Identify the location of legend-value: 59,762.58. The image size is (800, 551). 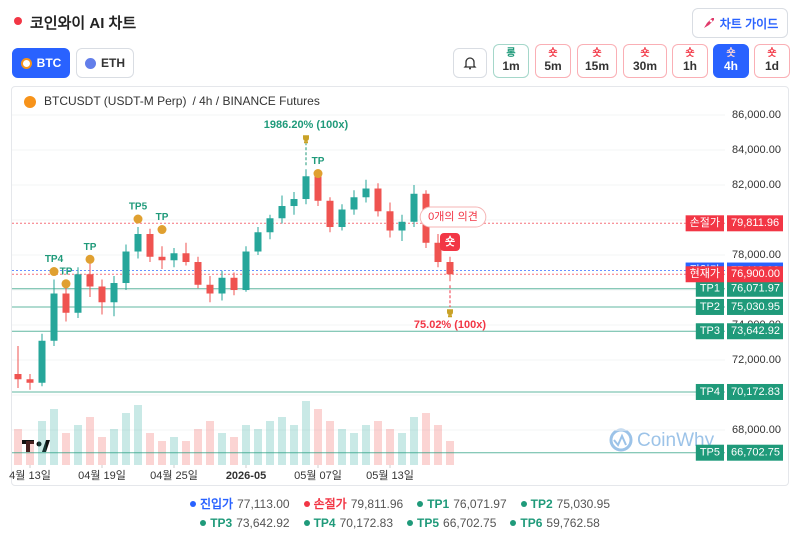
(573, 522).